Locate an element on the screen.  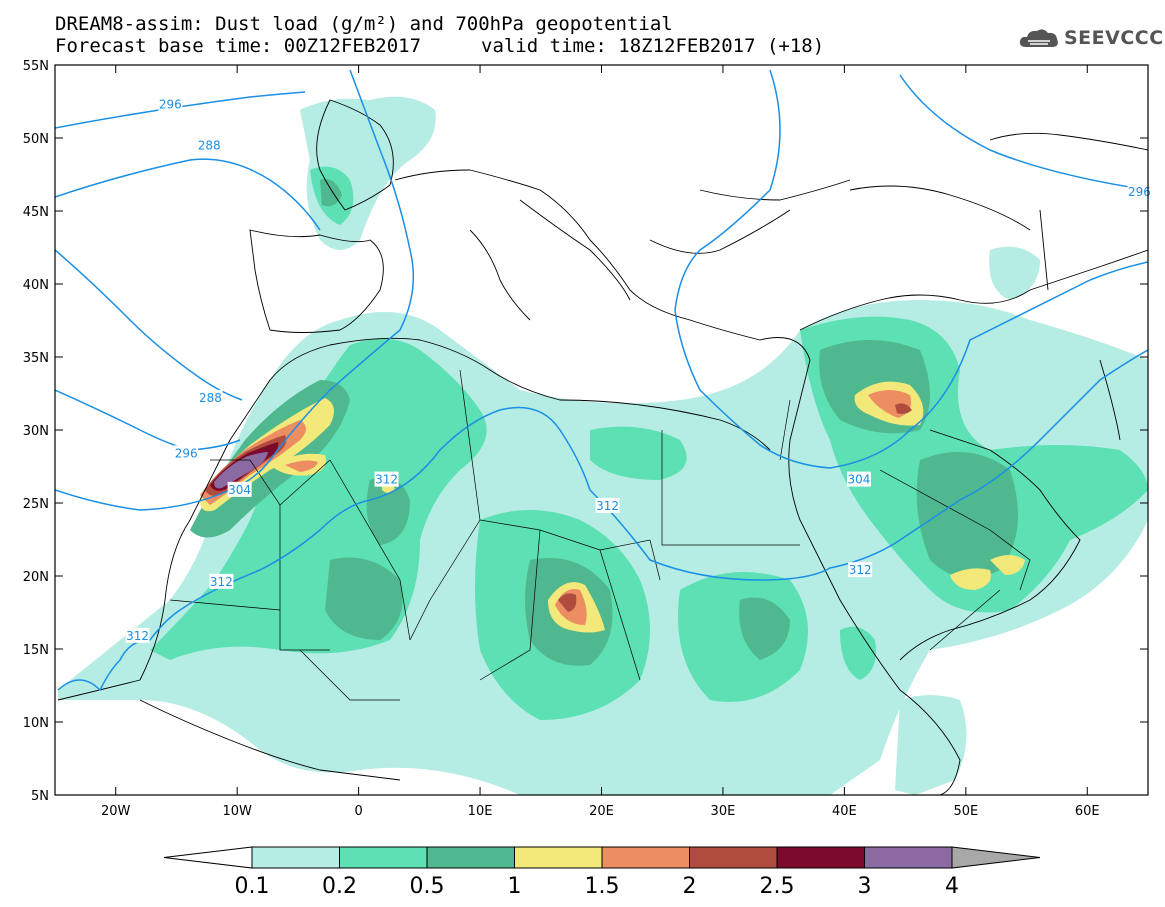
colorbar: 0.1 0.2 0.5 1 1.5 2 2.5 3 4 is located at coordinates (602, 872).